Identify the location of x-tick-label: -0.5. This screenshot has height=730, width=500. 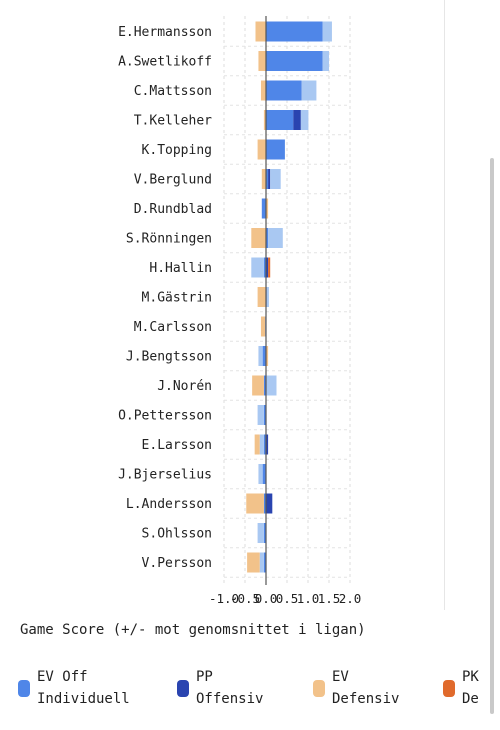
(245, 598).